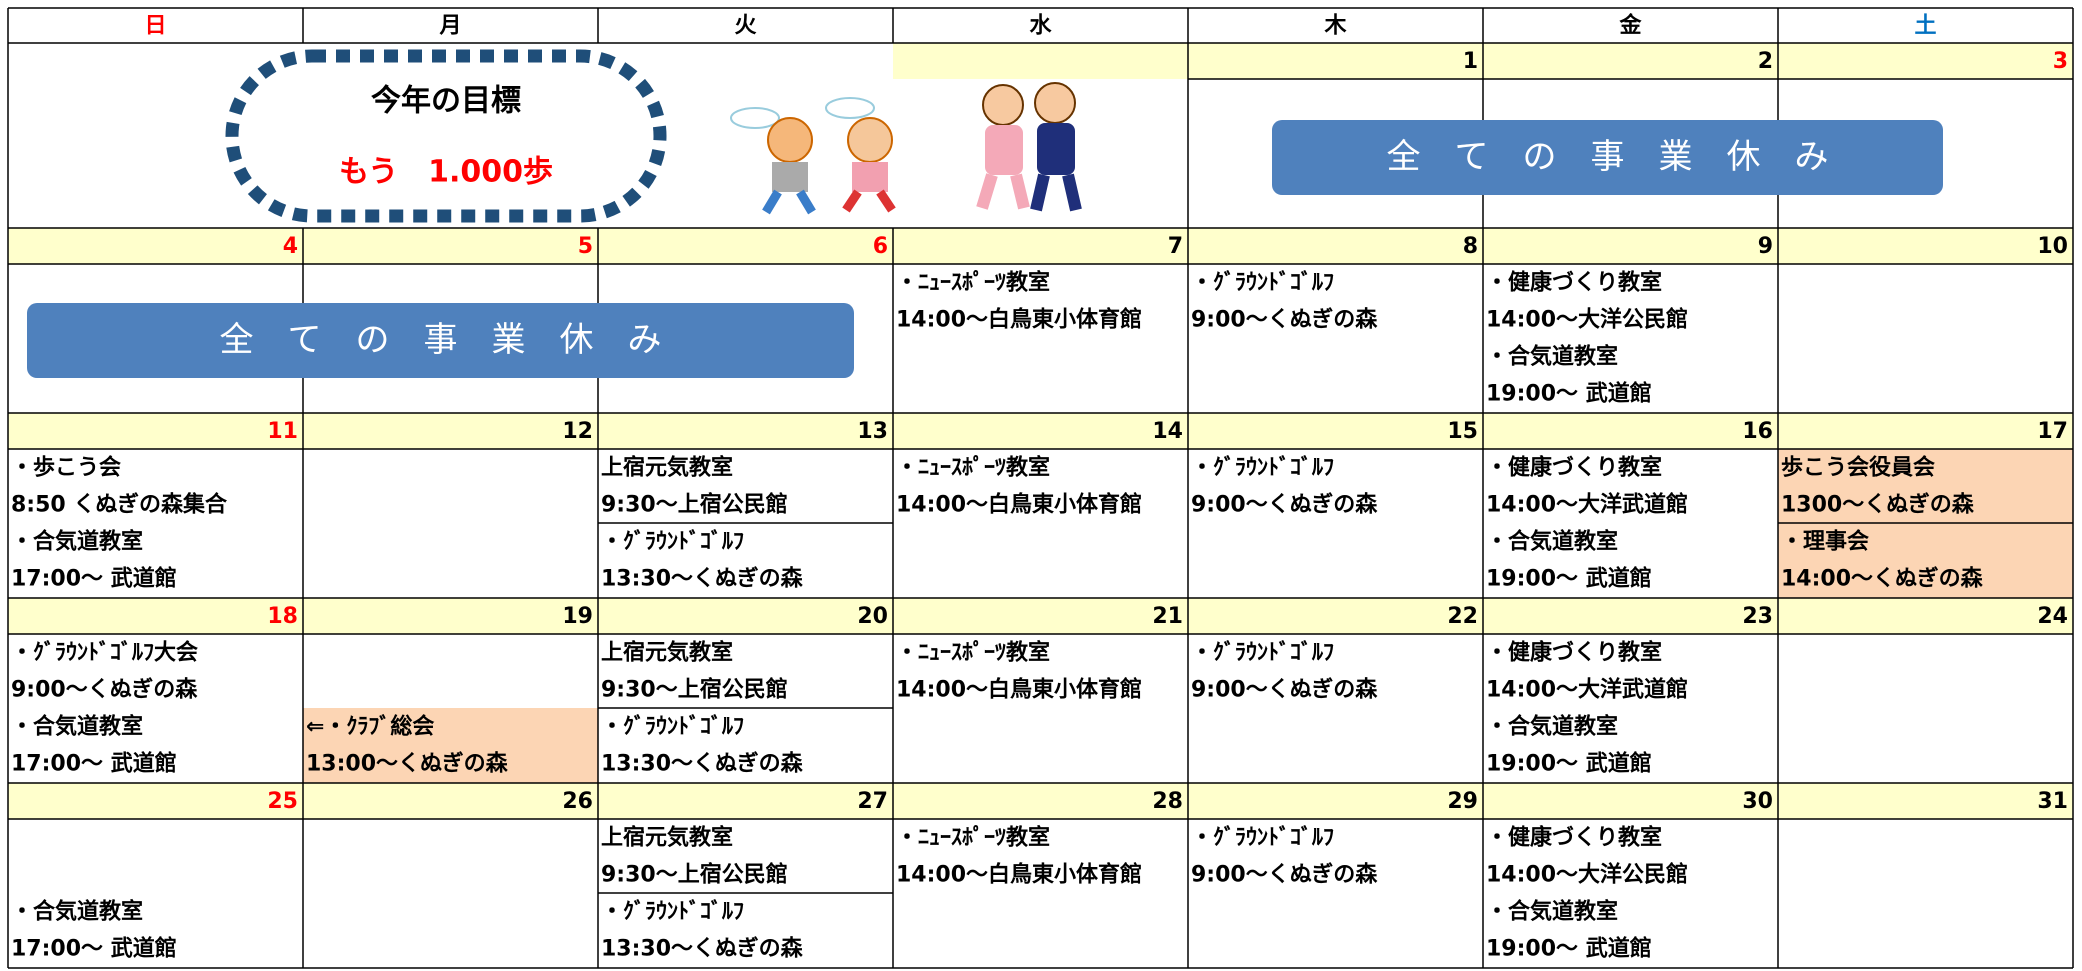  I want to click on date-number: 16, so click(1757, 431).